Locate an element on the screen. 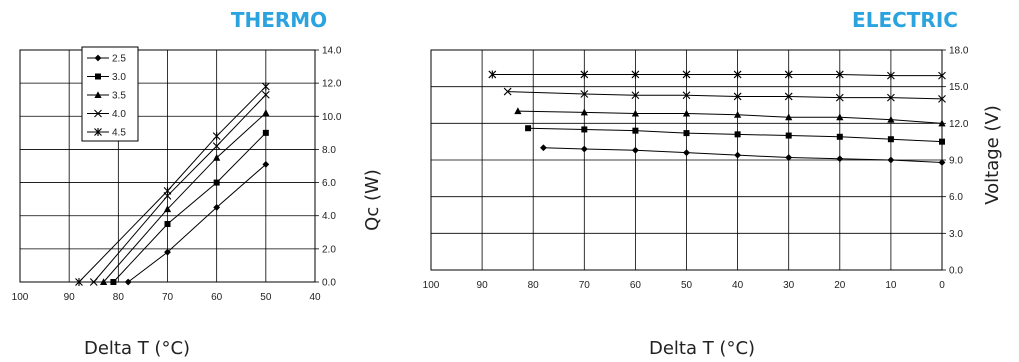 The width and height of the screenshot is (1019, 362). electric-chart-title: ELECTRIC is located at coordinates (905, 20).